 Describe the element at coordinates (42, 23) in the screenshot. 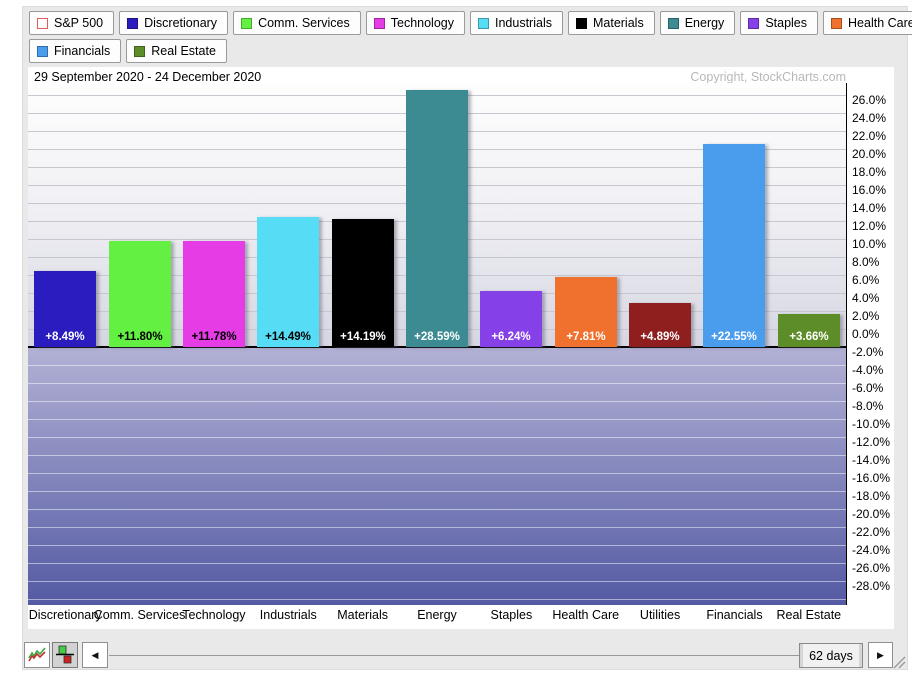

I see `s-p-500-swatch-icon` at that location.